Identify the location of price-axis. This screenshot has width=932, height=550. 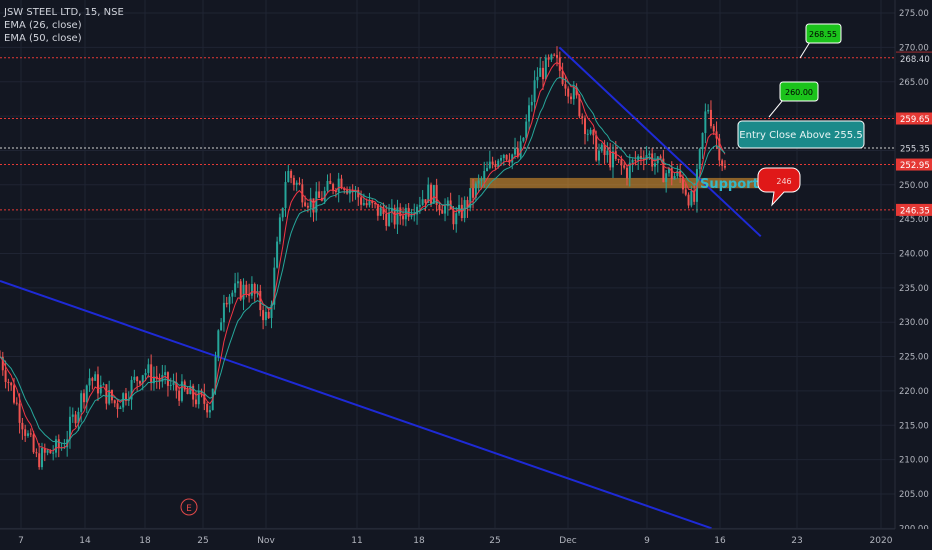
(913, 275).